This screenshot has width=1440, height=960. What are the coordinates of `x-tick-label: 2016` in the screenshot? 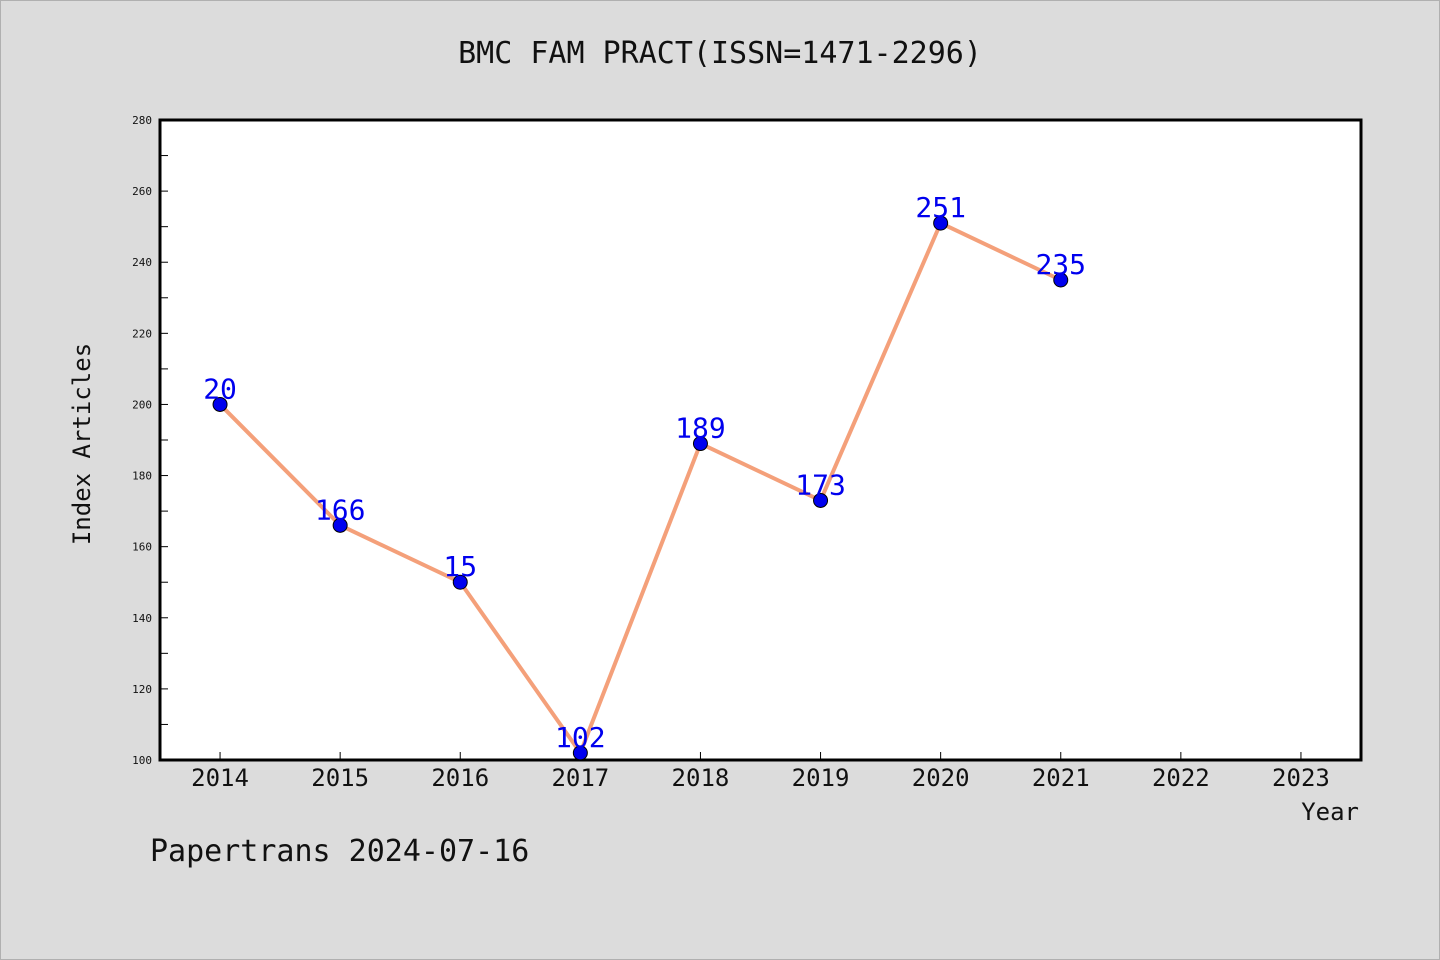 It's located at (460, 778).